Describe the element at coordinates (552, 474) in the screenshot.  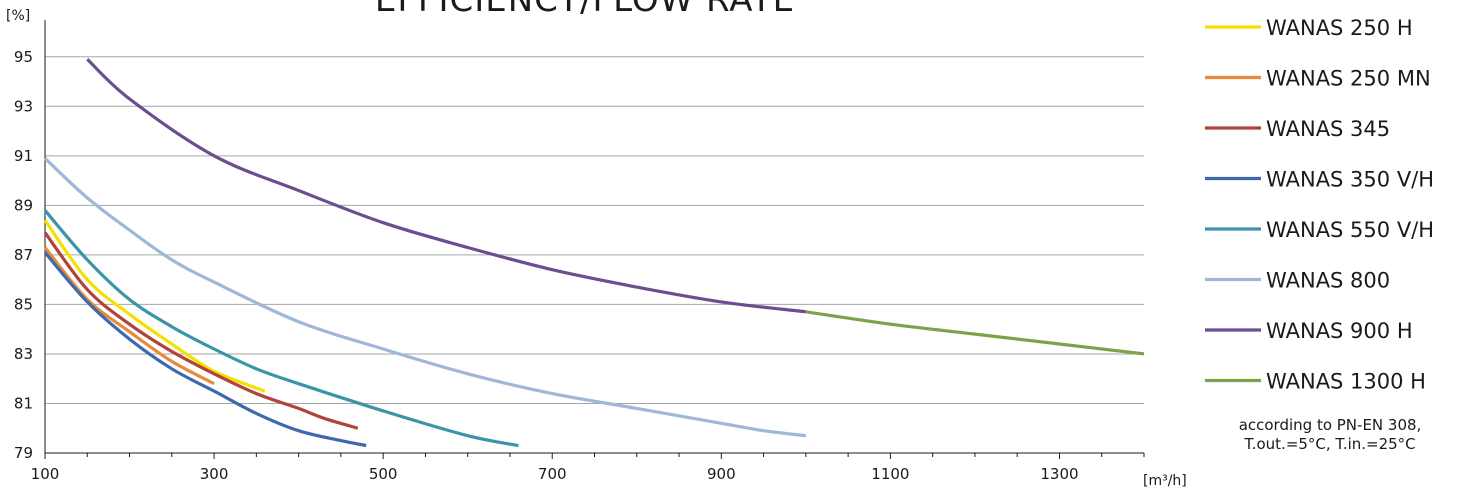
I see `x-tick-label-700: 700` at that location.